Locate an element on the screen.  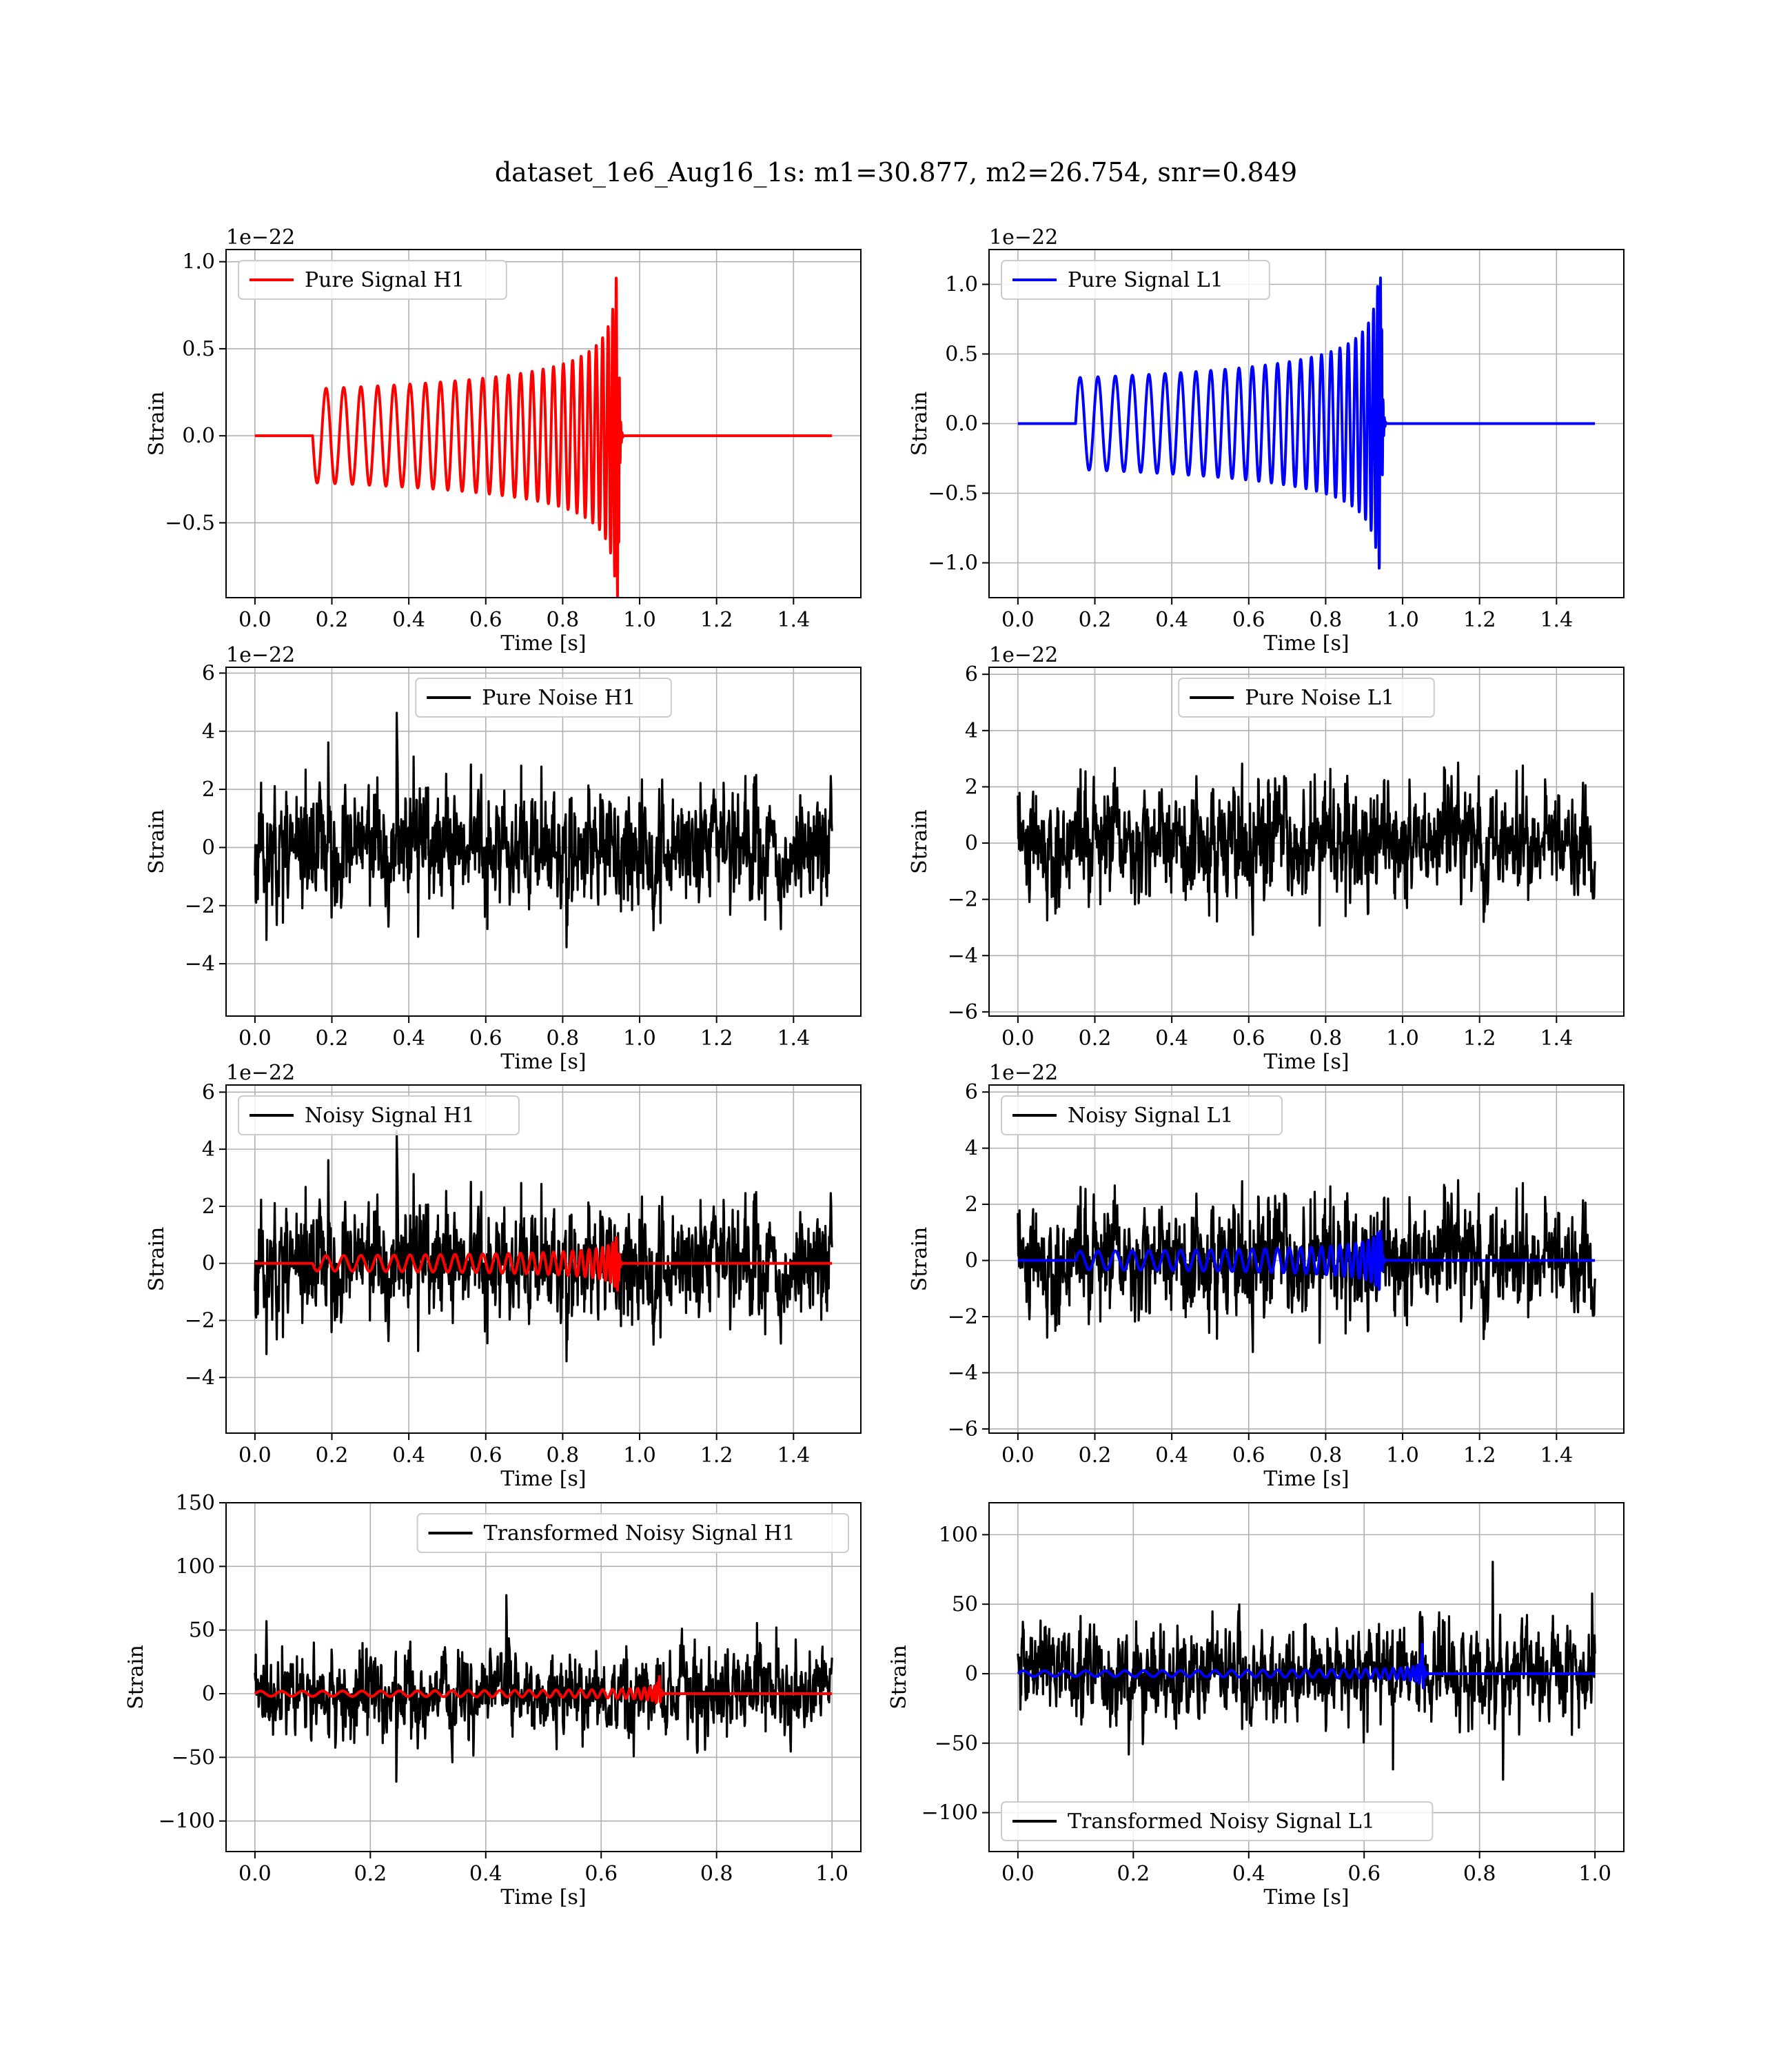
legend-label: Noisy Signal H1 is located at coordinates (390, 1116).